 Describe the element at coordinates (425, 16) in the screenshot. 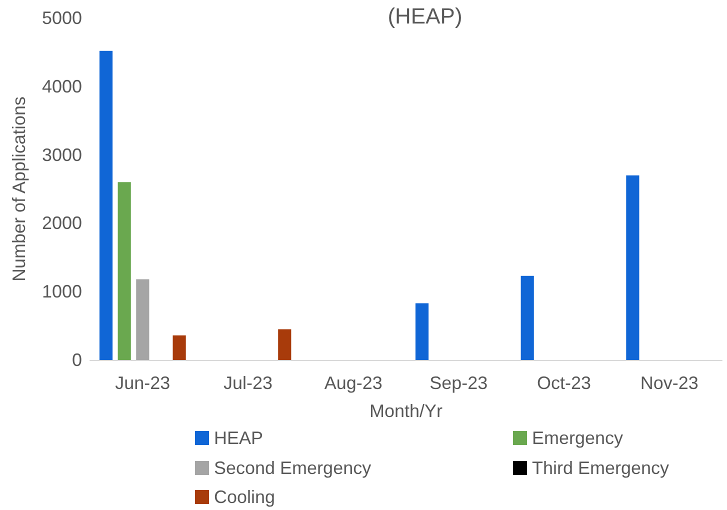

I see `chart-title: (HEAP)` at that location.